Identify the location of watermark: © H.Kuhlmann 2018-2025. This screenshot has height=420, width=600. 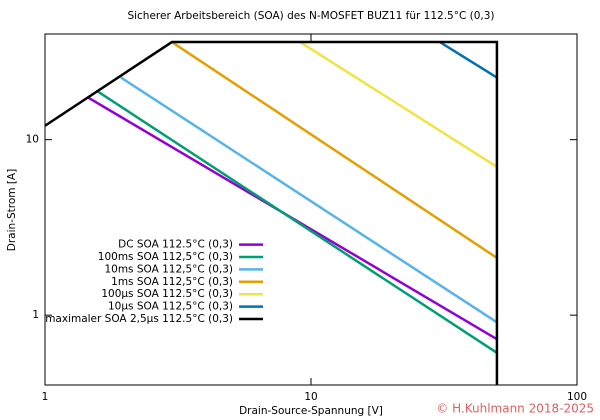
(515, 409).